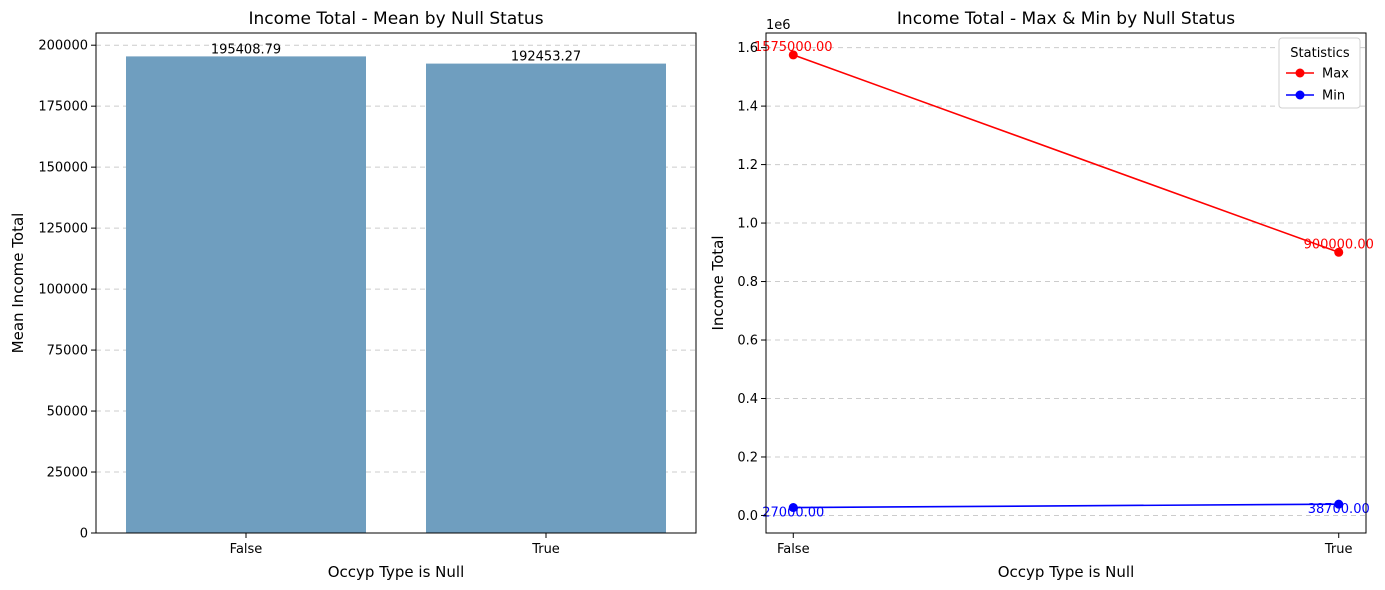  Describe the element at coordinates (63, 229) in the screenshot. I see `left-y-tick-label: 125000` at that location.